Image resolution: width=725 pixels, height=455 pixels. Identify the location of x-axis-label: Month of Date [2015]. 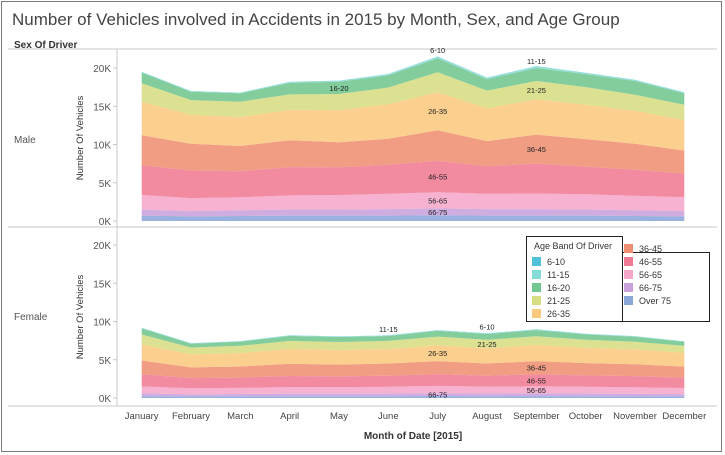
(413, 436).